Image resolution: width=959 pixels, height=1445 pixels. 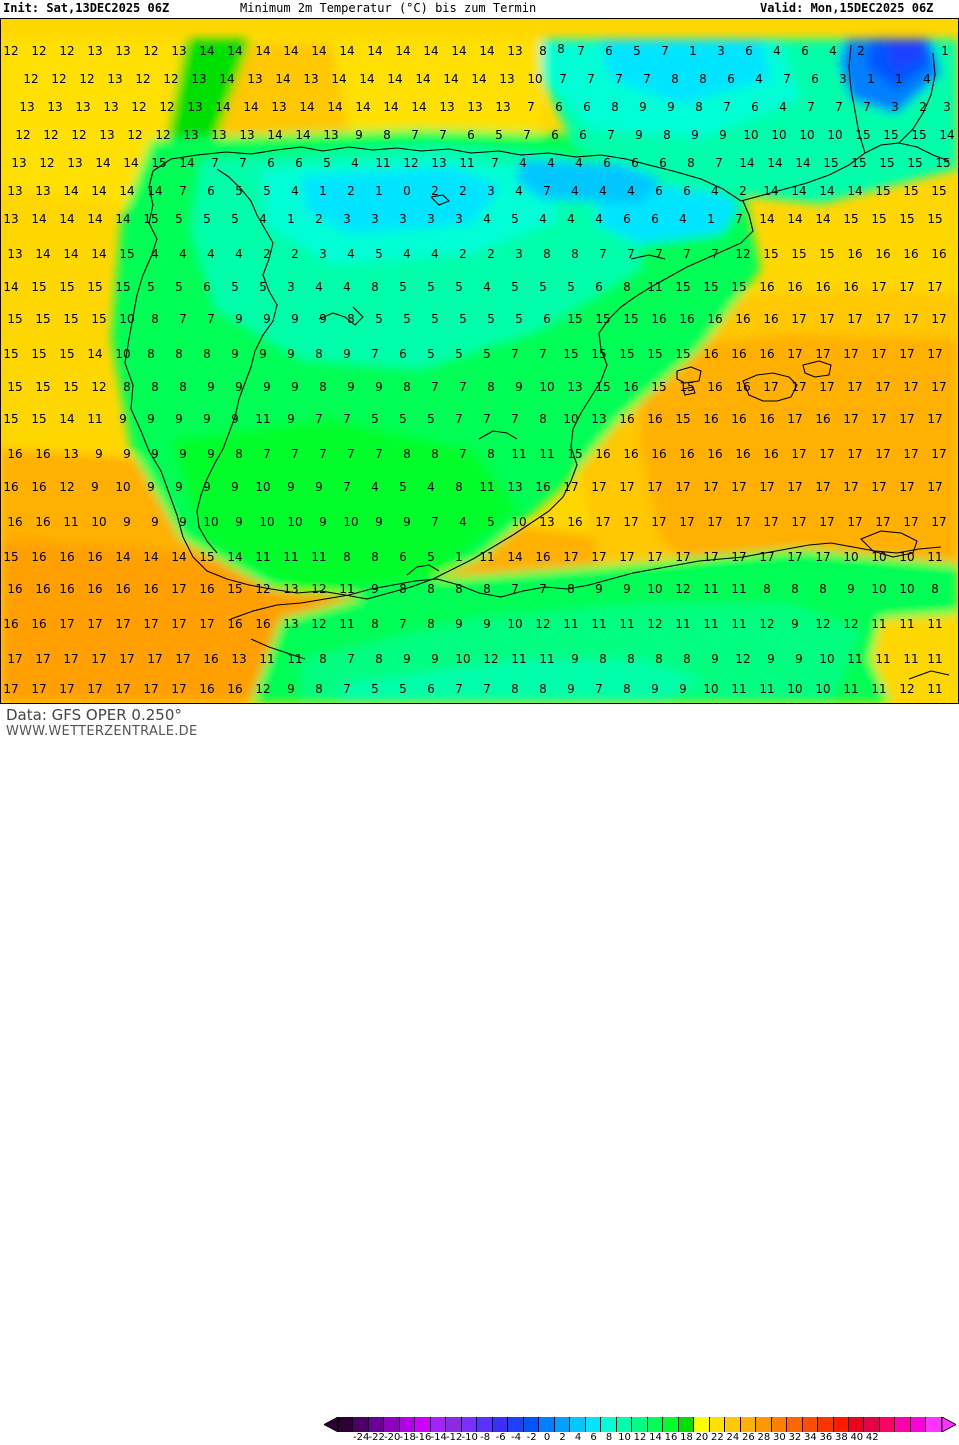 I want to click on colorbar-tick: 42, so click(x=872, y=1437).